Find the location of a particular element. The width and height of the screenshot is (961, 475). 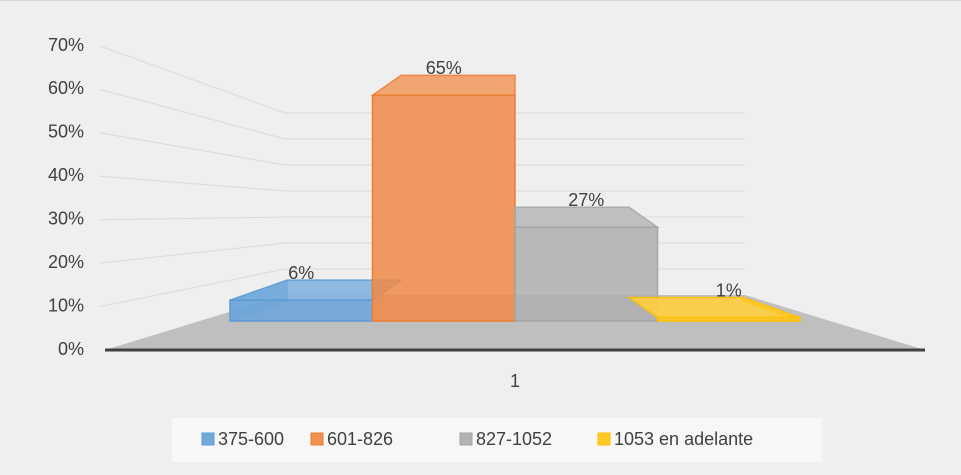

data-label: 1% is located at coordinates (729, 290).